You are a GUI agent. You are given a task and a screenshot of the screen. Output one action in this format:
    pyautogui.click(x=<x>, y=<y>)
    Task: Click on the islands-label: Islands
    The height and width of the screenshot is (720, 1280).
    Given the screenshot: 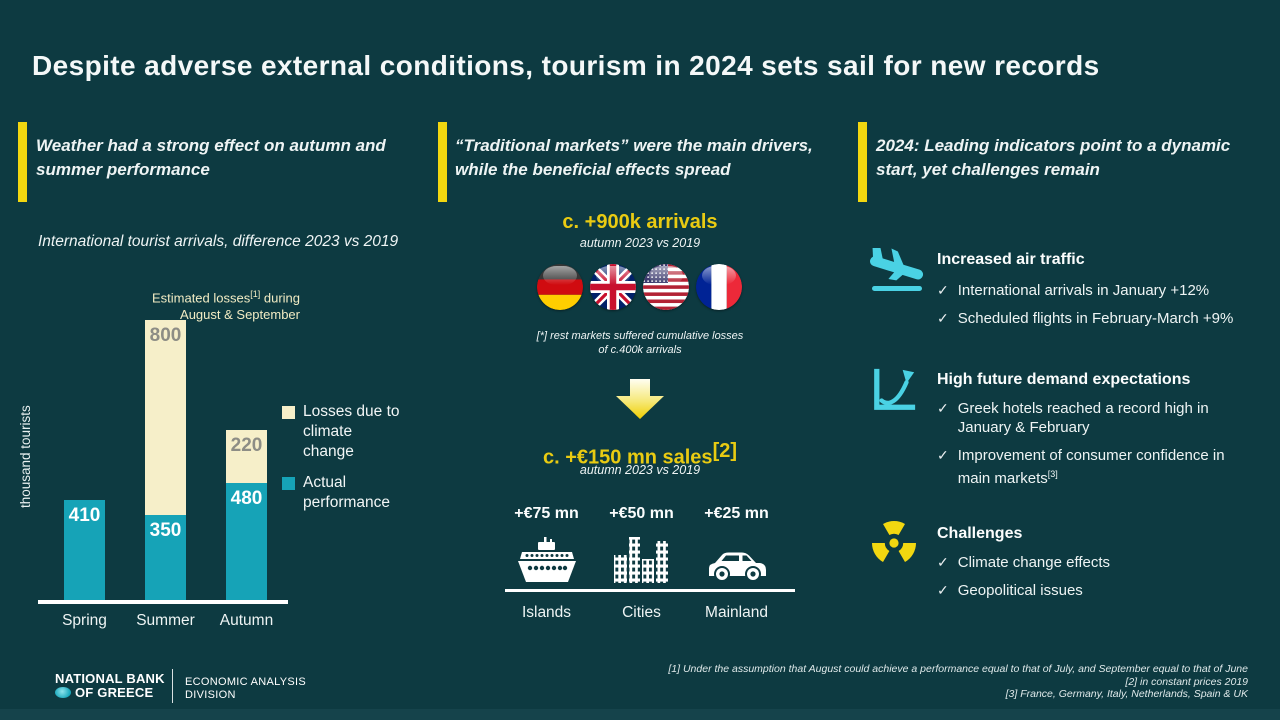 What is the action you would take?
    pyautogui.click(x=546, y=612)
    